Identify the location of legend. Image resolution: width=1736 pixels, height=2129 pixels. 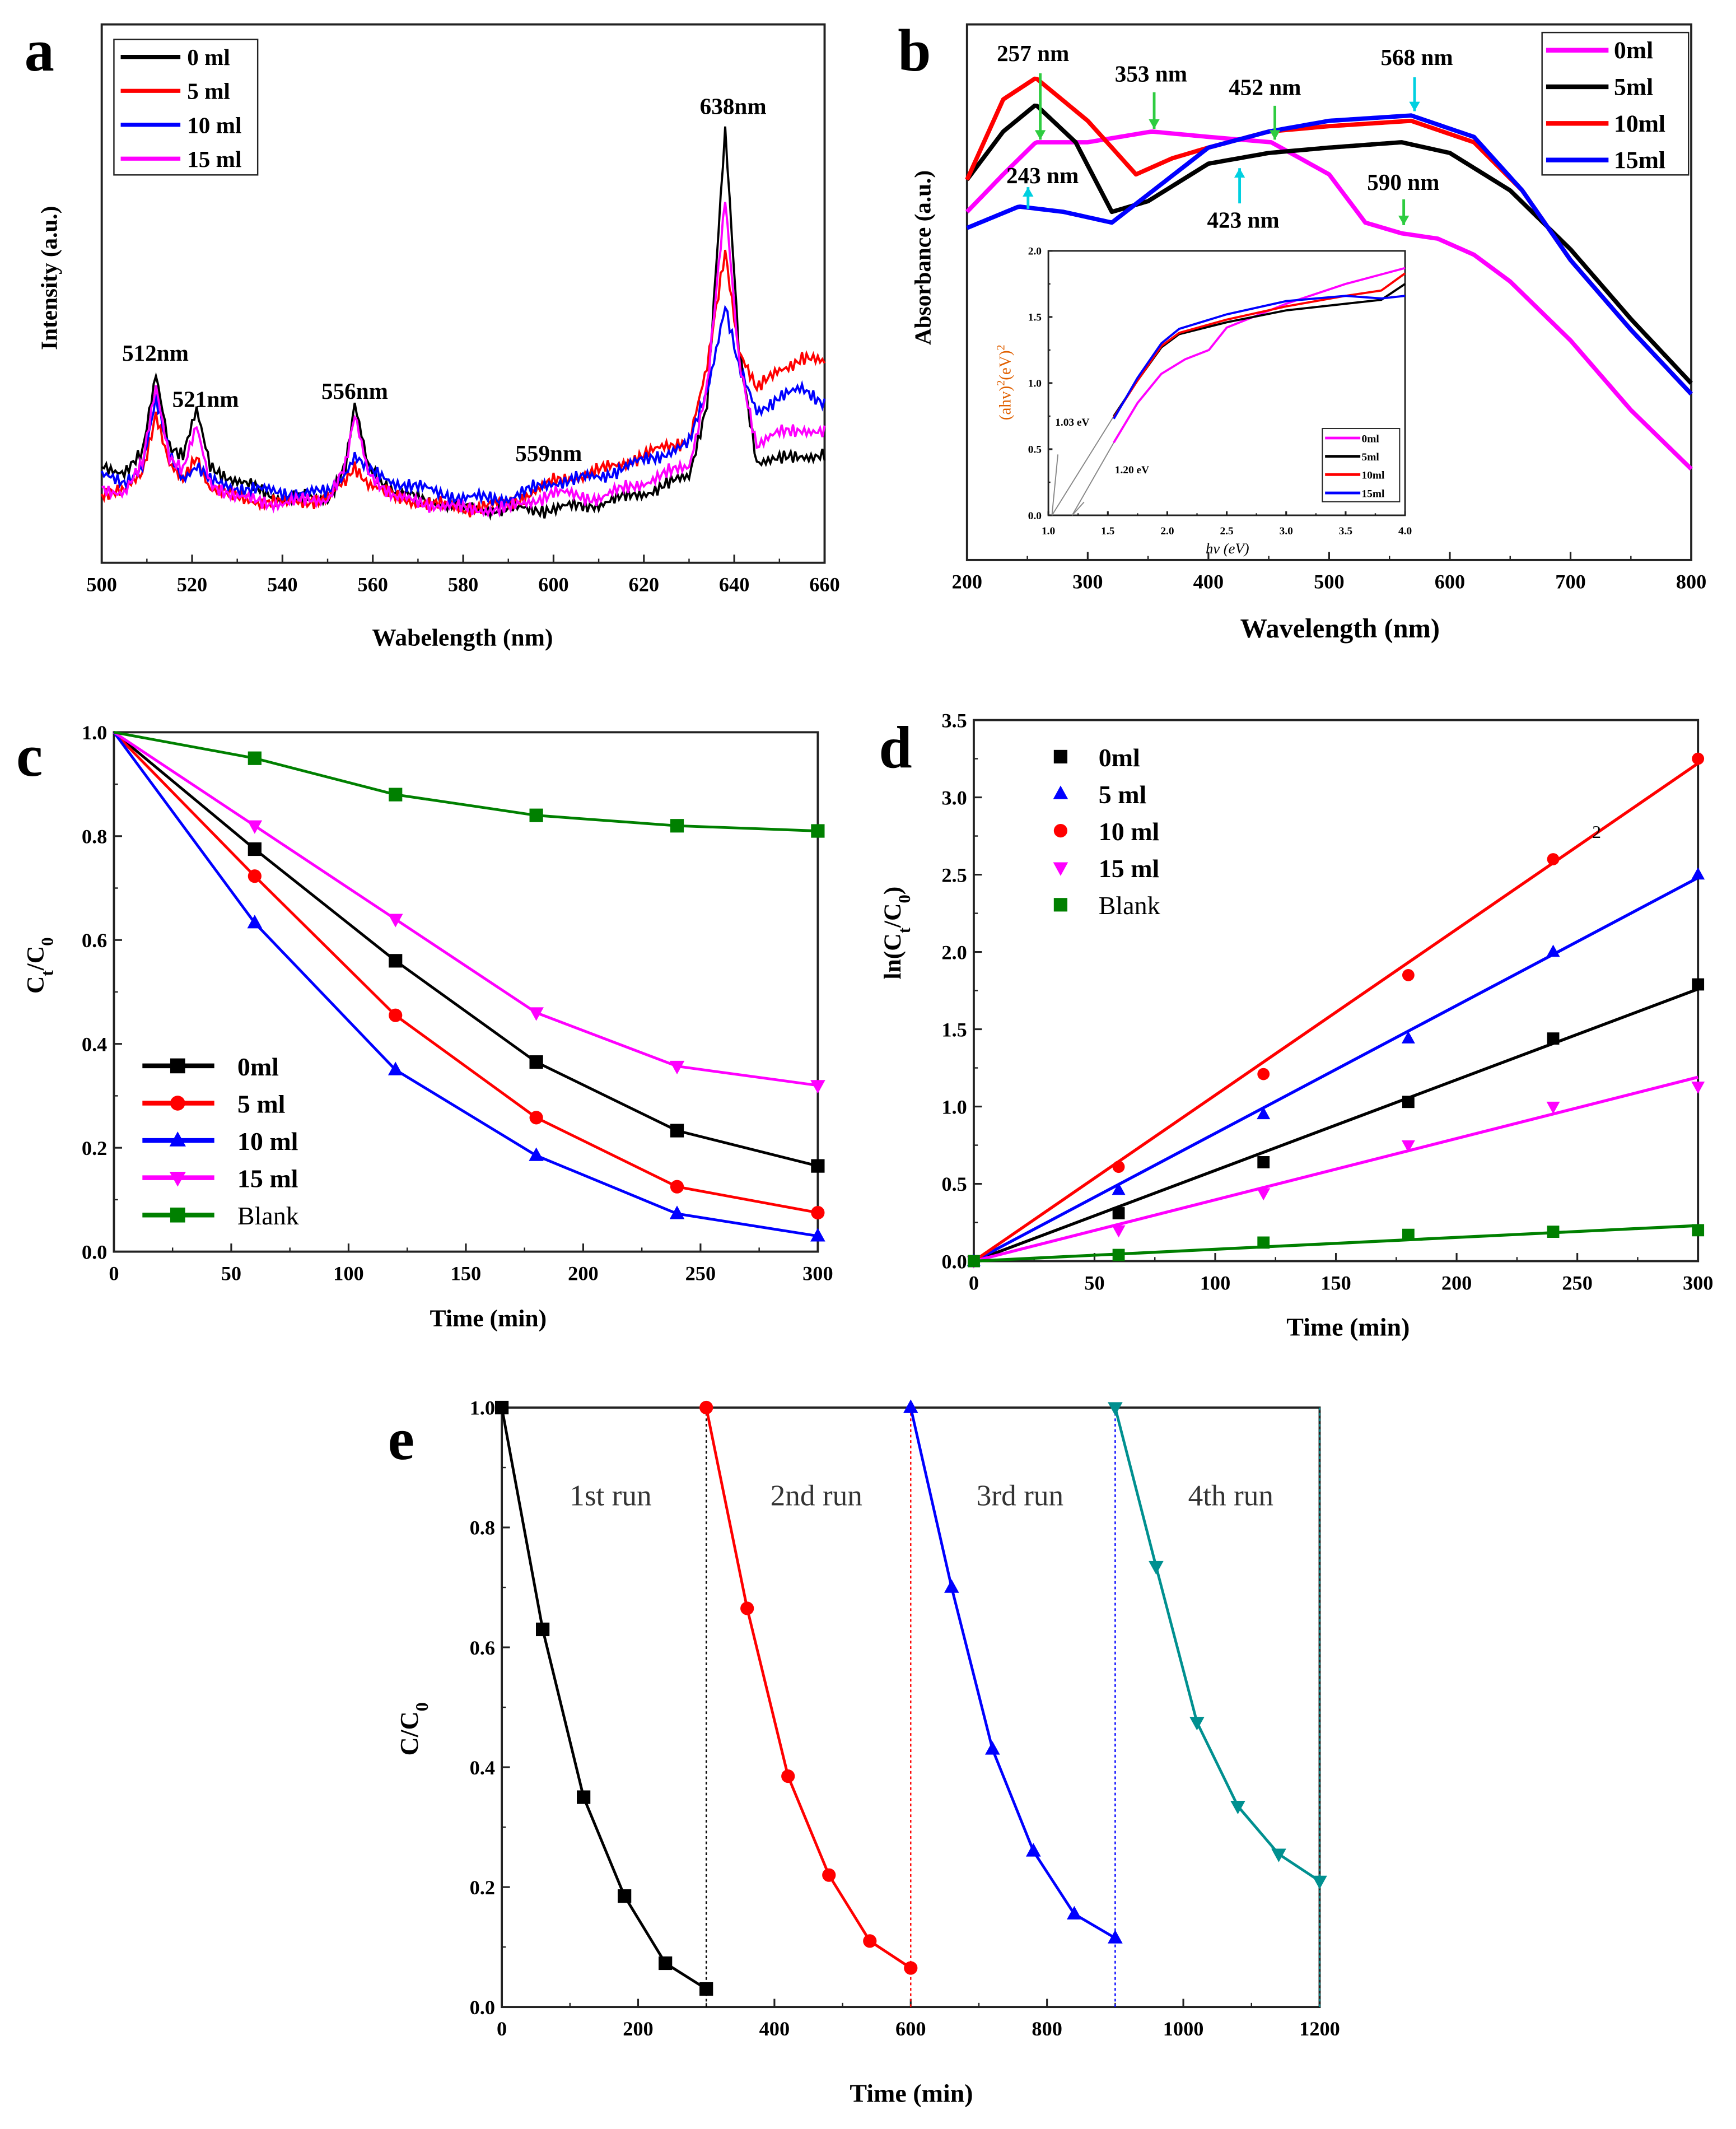
(186, 107).